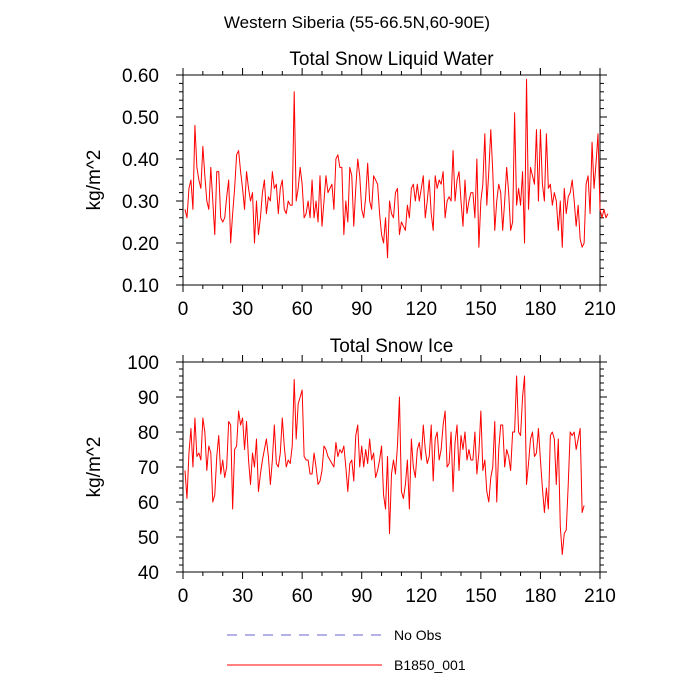  What do you see at coordinates (140, 118) in the screenshot?
I see `y-tick-label: 0.50` at bounding box center [140, 118].